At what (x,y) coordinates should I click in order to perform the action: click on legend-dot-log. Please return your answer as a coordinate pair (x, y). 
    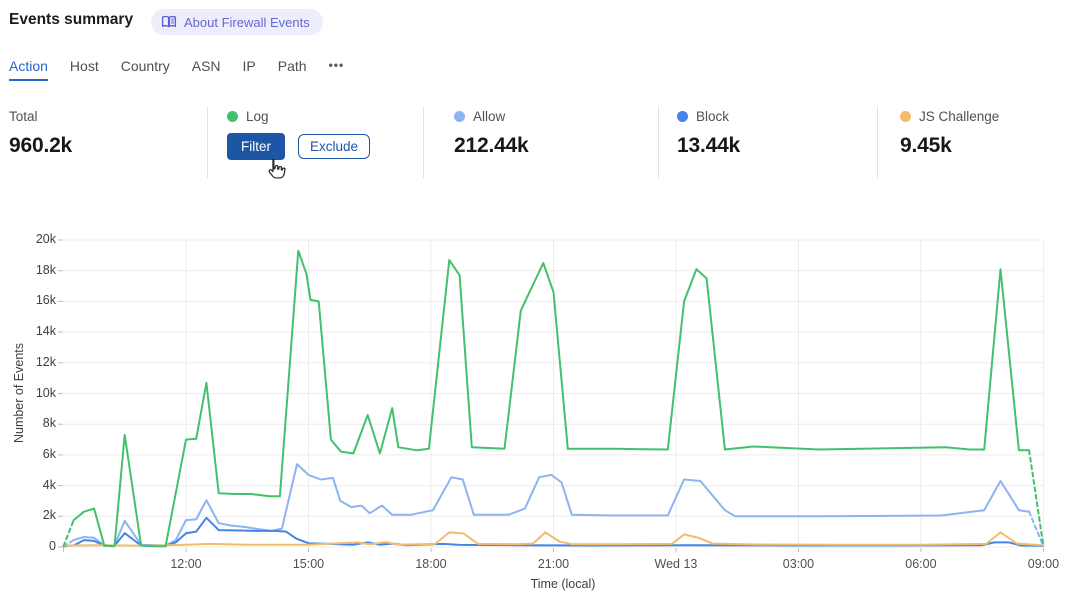
    Looking at the image, I should click on (232, 116).